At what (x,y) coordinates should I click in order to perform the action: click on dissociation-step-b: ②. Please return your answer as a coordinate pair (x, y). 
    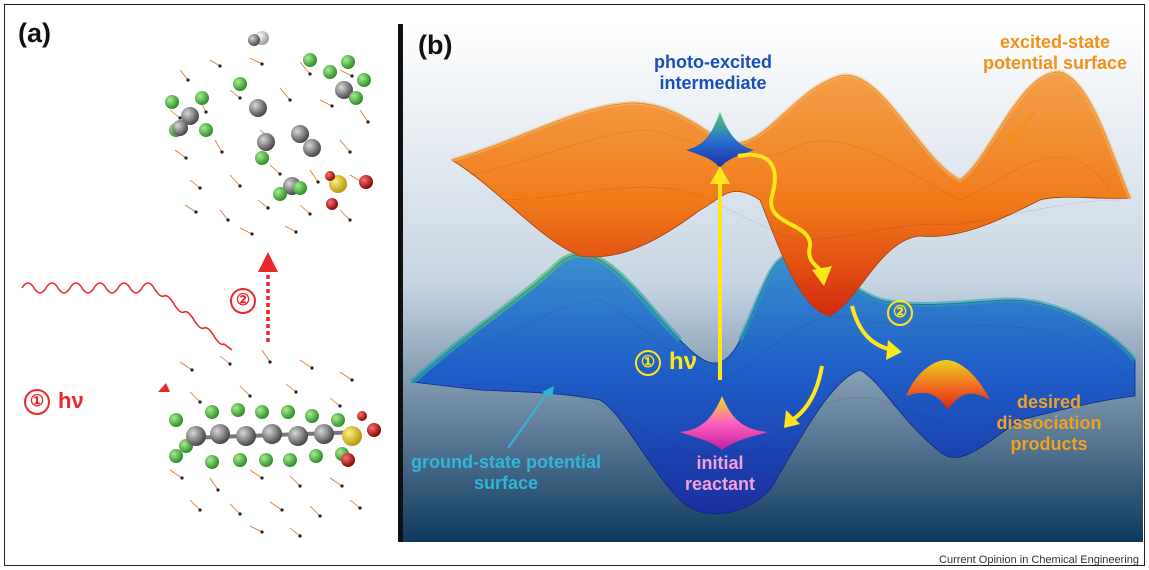
    Looking at the image, I should click on (904, 313).